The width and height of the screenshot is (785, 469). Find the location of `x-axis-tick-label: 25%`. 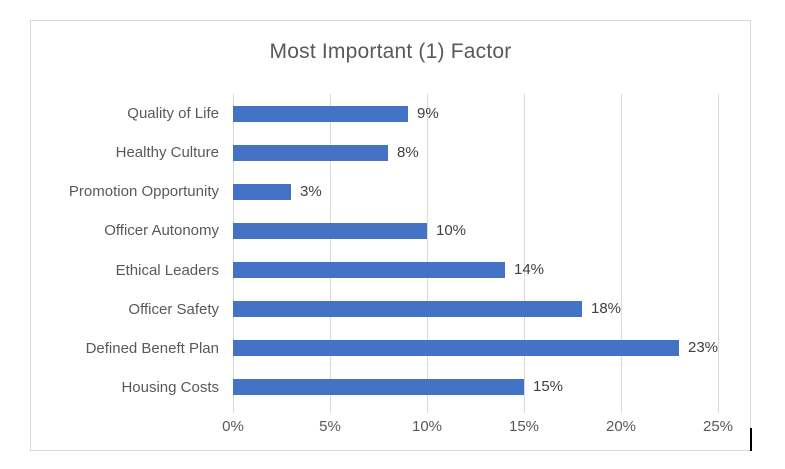

x-axis-tick-label: 25% is located at coordinates (718, 426).